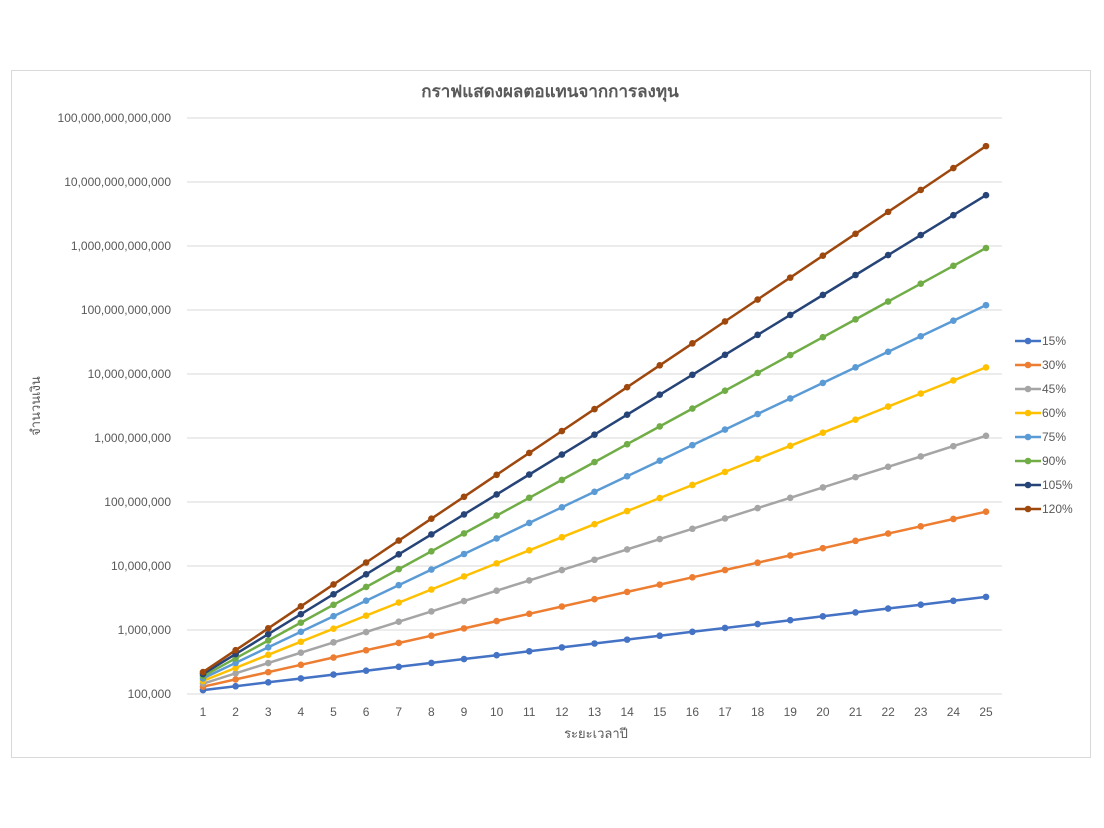  I want to click on x-tick-label: 21, so click(856, 712).